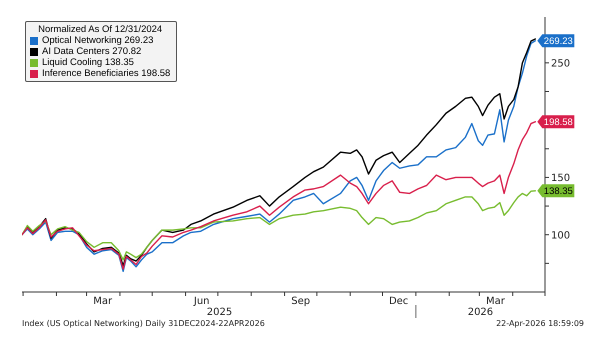 Image resolution: width=600 pixels, height=344 pixels. What do you see at coordinates (143, 323) in the screenshot?
I see `text: Index (US Optical Networking) Daily 31DEC2024-22APR2026` at bounding box center [143, 323].